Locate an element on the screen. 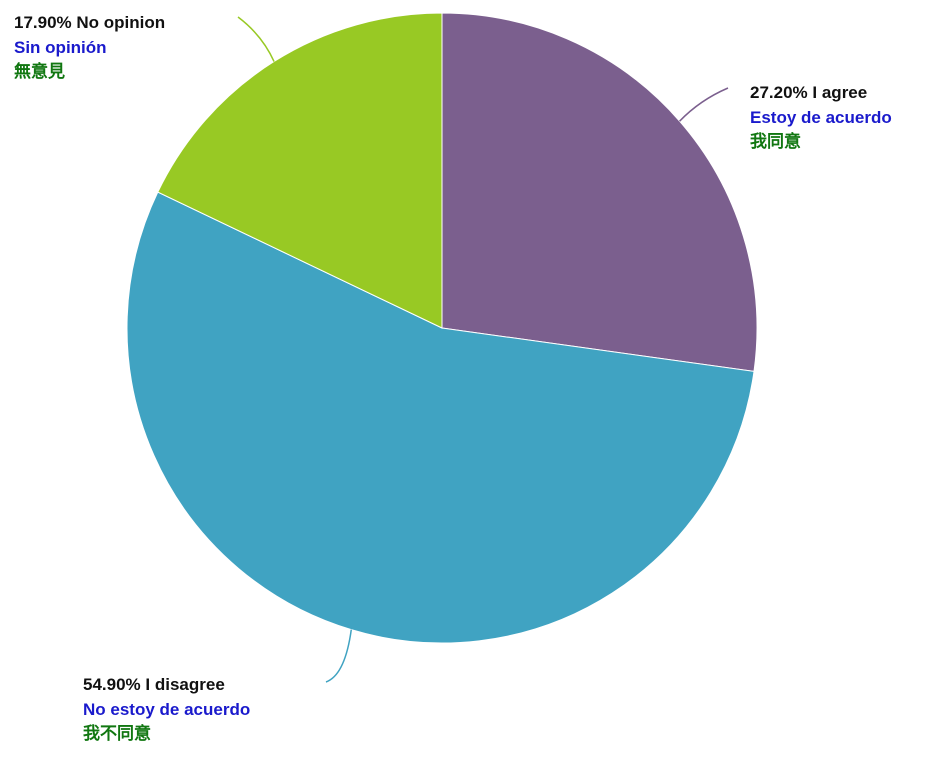  label-en-noopinion: No opinion is located at coordinates (121, 22).